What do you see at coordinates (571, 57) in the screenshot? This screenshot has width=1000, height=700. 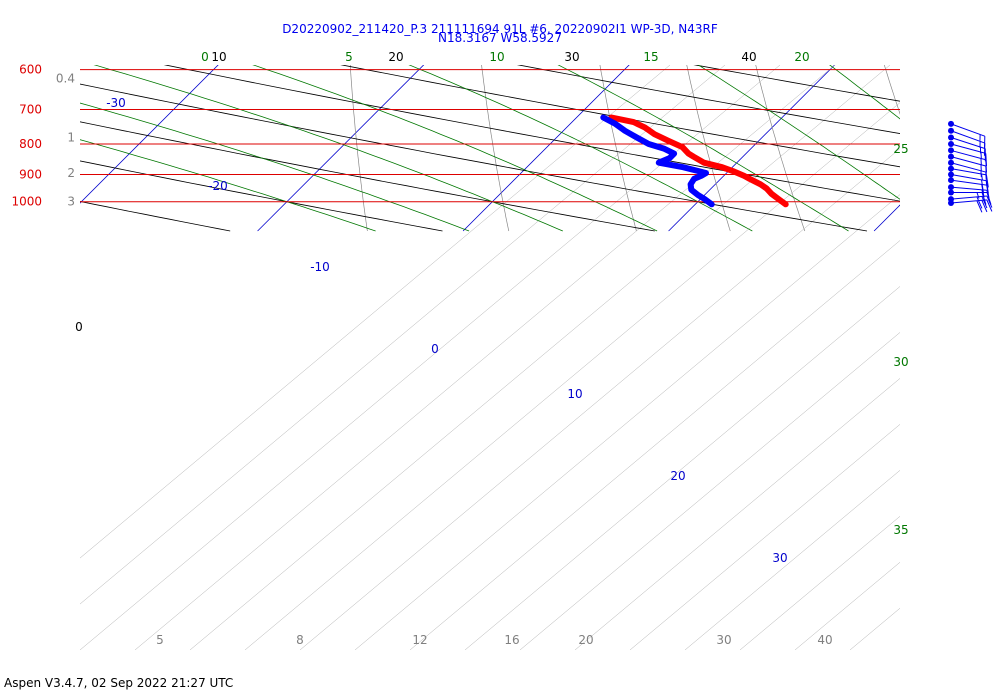 I see `dry-adiabat-label: 30` at bounding box center [571, 57].